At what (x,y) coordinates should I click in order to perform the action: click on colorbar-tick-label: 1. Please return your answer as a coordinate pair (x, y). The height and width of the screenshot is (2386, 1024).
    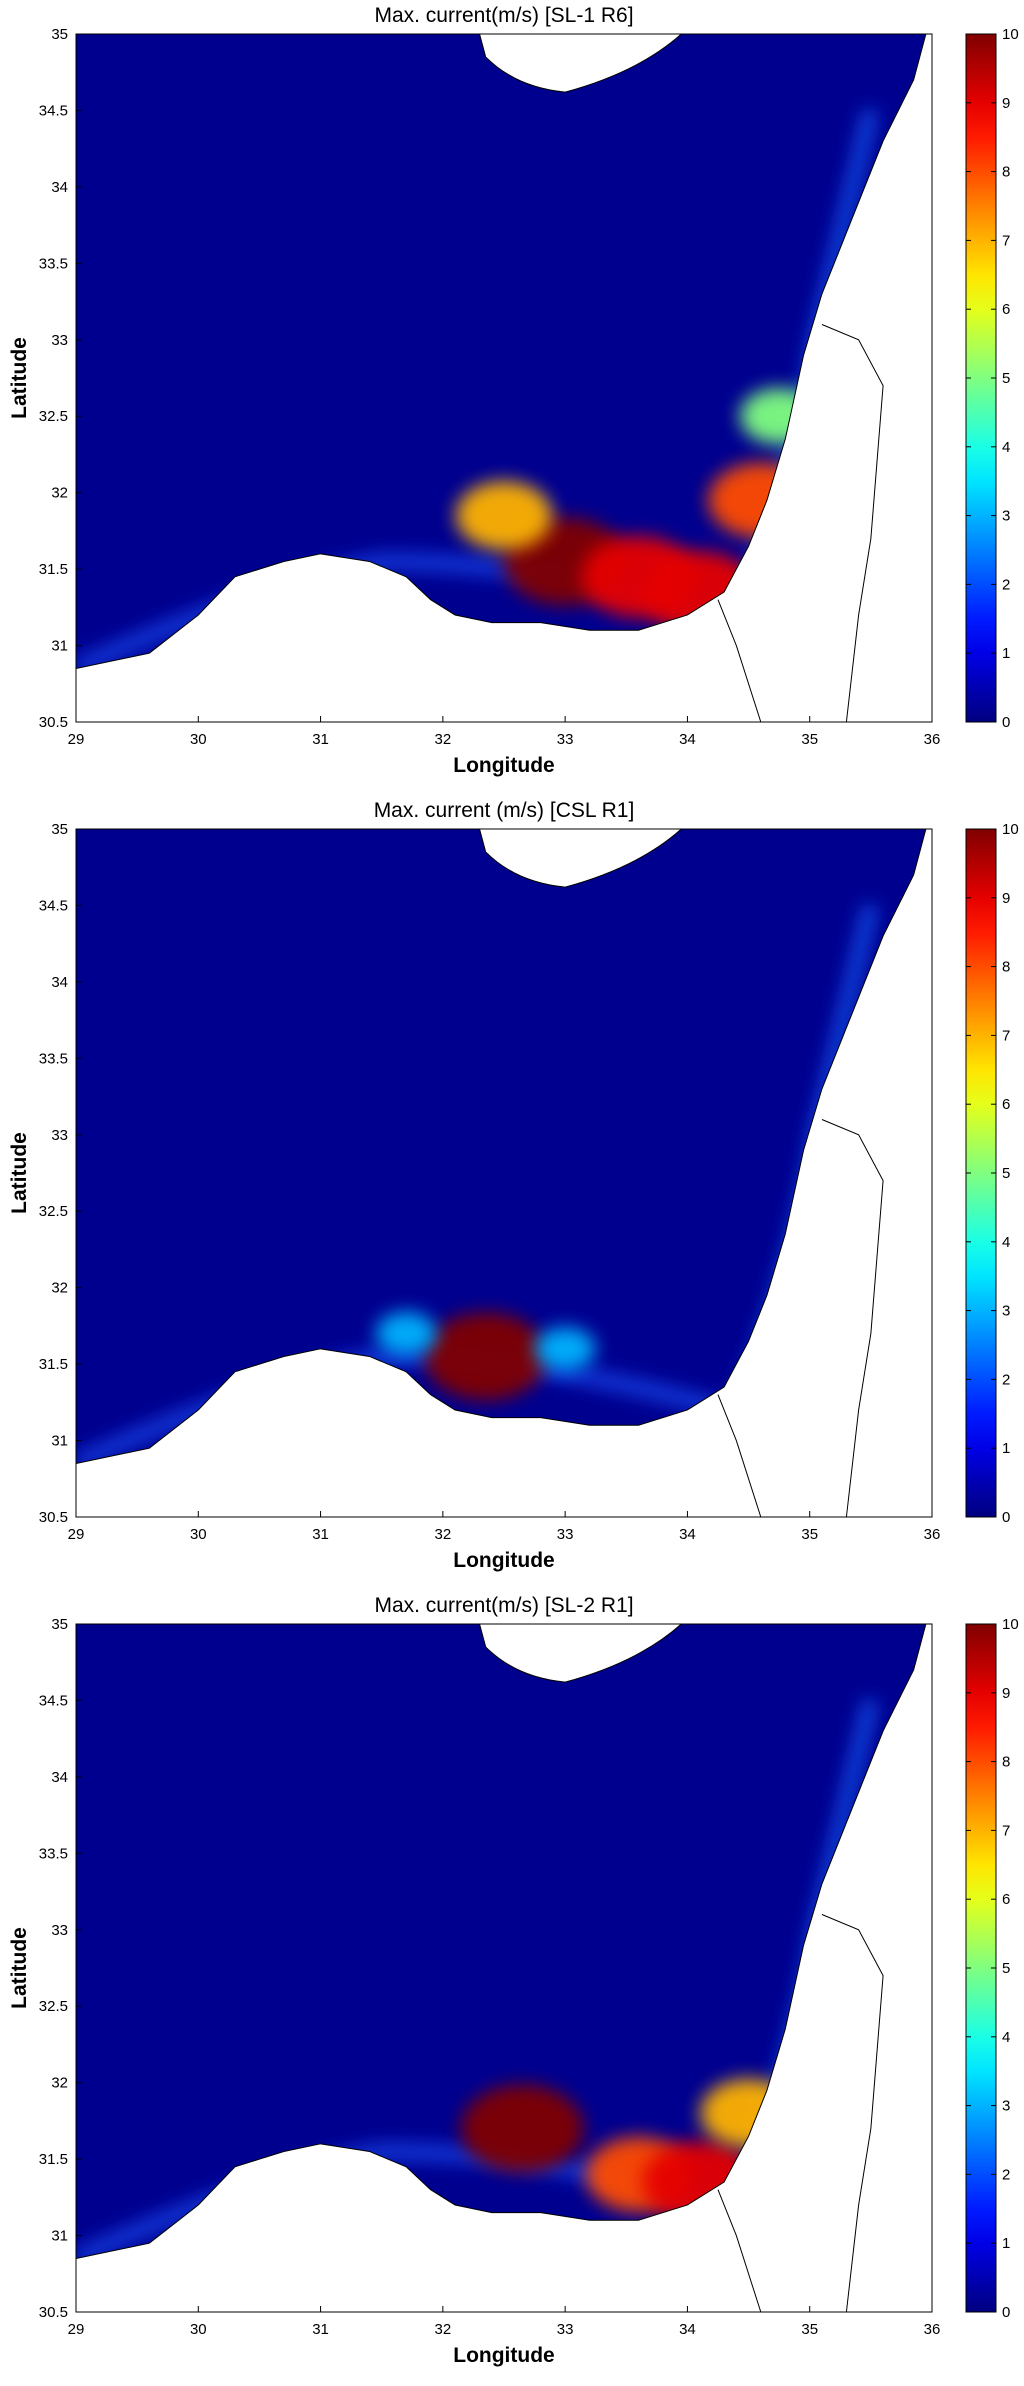
    Looking at the image, I should click on (1006, 2243).